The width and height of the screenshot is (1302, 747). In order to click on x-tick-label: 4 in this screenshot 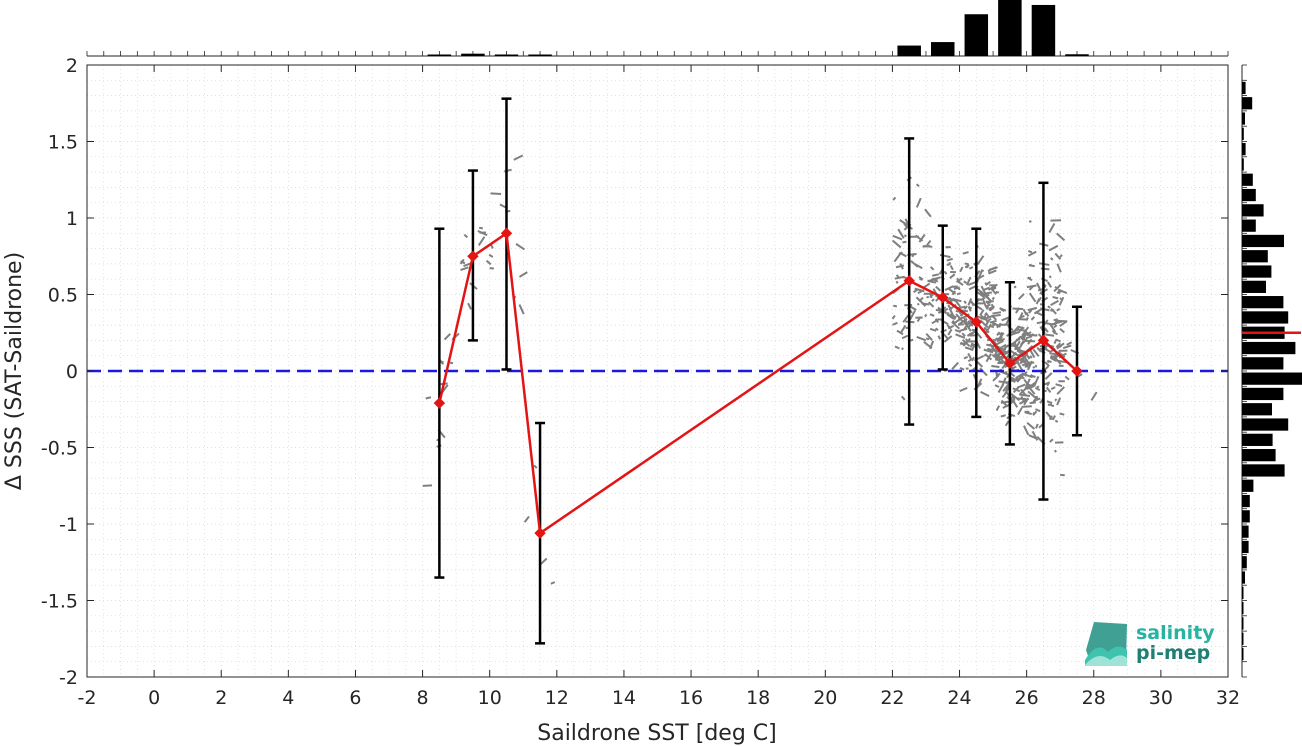, I will do `click(288, 698)`.